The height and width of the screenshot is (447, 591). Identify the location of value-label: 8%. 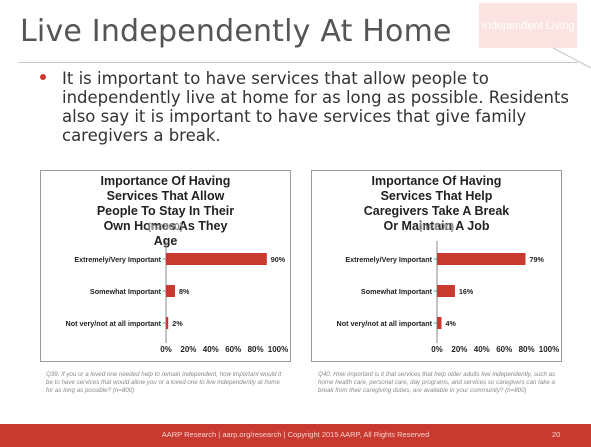
(184, 291).